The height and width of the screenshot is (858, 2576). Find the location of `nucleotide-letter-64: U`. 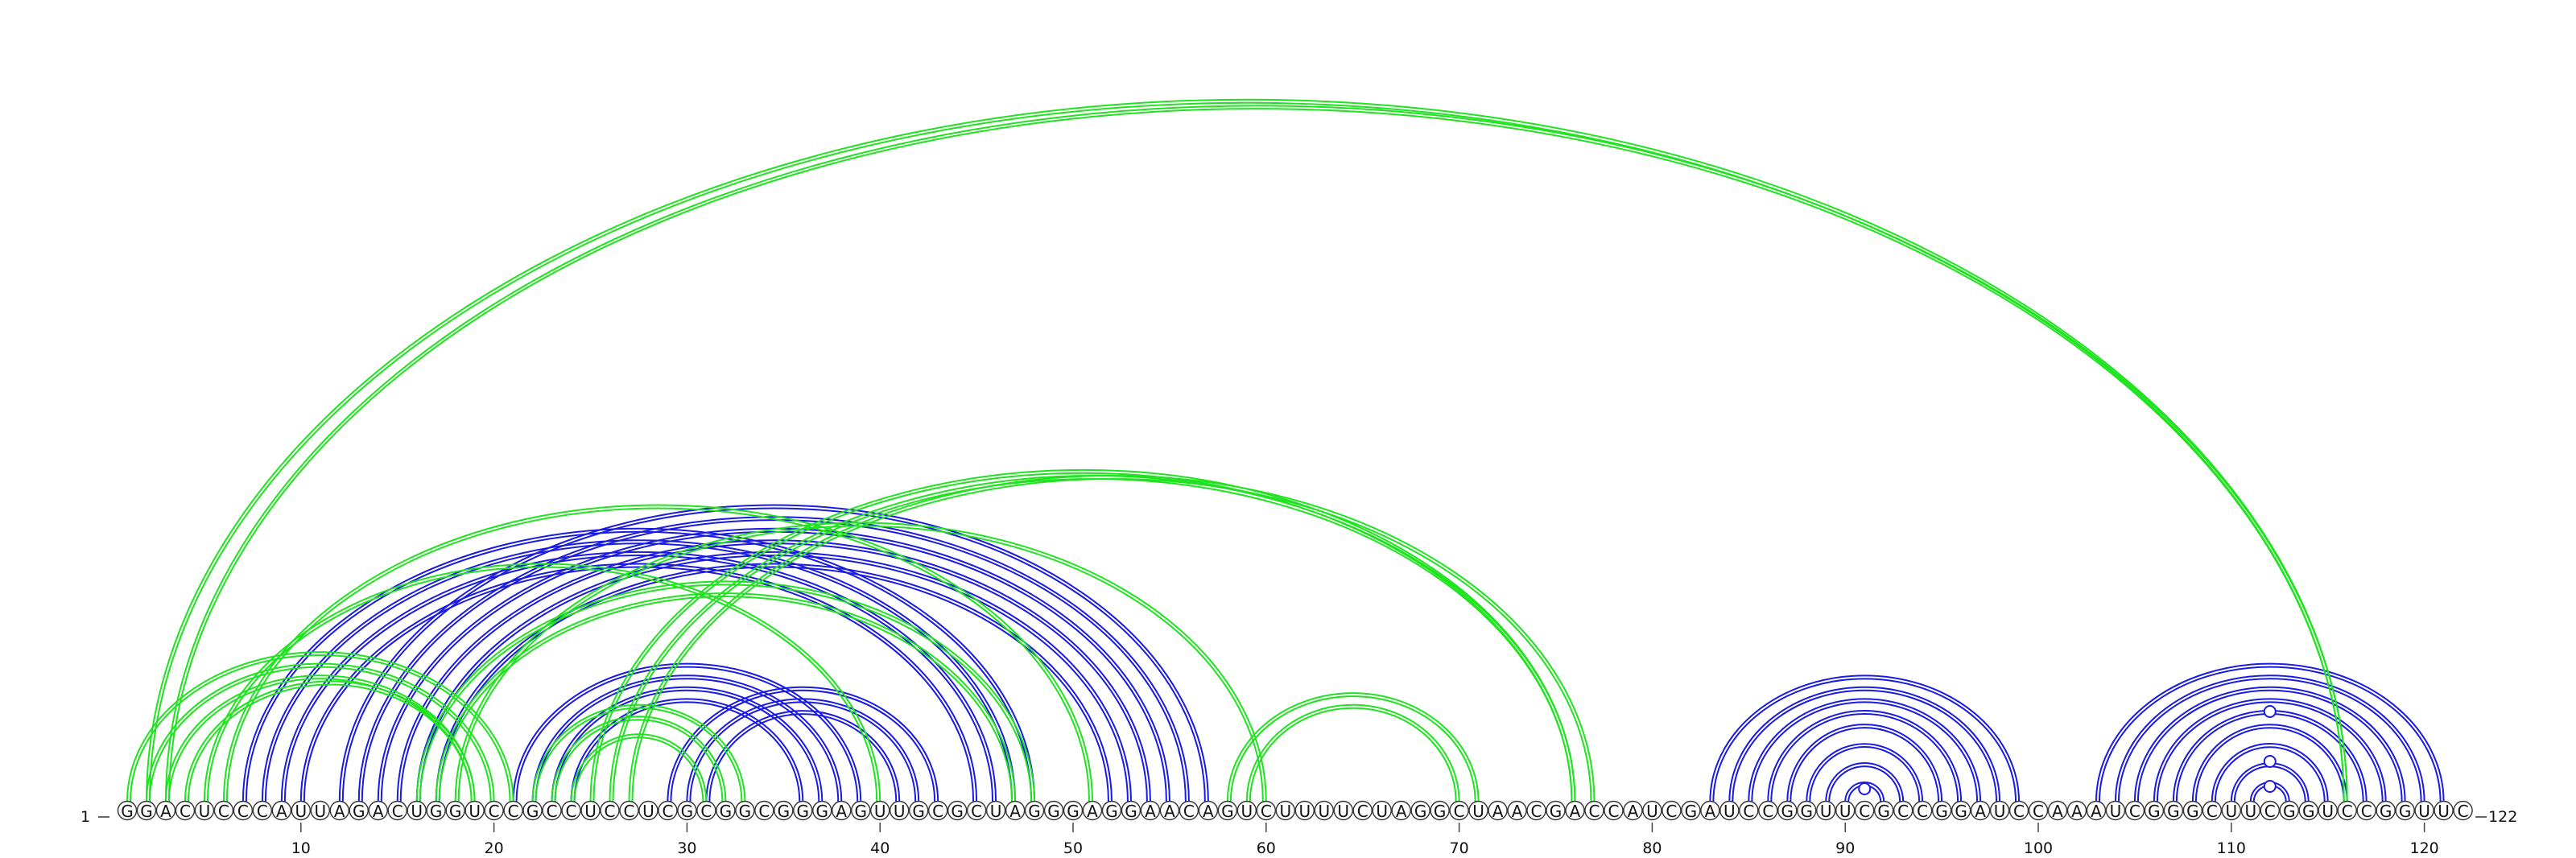

nucleotide-letter-64: U is located at coordinates (1343, 812).